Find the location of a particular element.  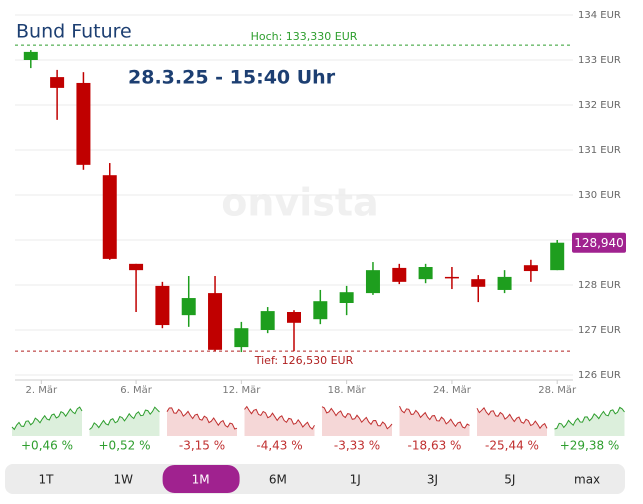

y-tick-label: 134 EUR is located at coordinates (599, 15).